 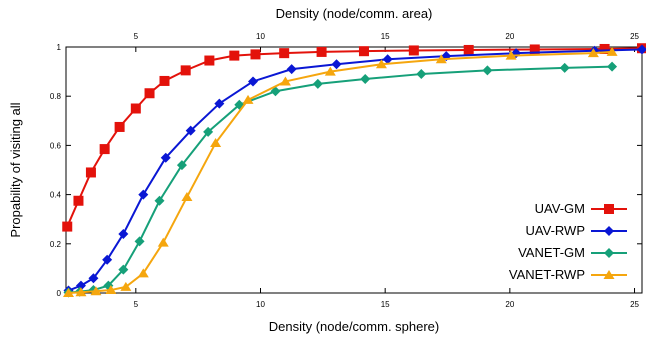 What do you see at coordinates (260, 36) in the screenshot?
I see `top-x-tick-label: 10` at bounding box center [260, 36].